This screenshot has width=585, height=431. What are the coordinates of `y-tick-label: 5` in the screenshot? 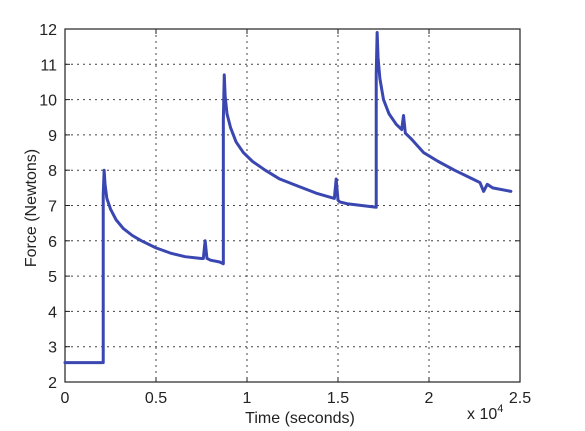 It's located at (52, 277).